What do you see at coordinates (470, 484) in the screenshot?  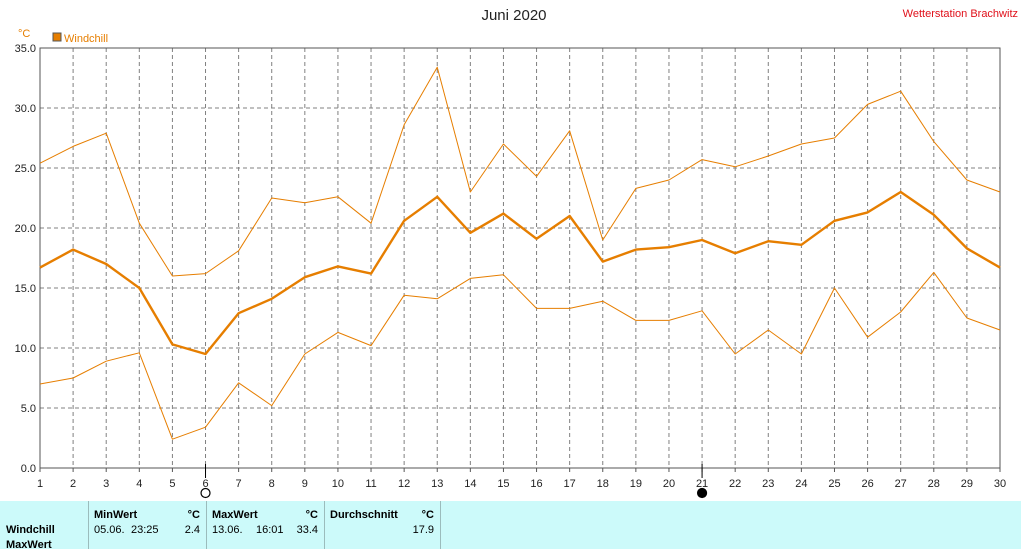 I see `x-tick-label: 14` at bounding box center [470, 484].